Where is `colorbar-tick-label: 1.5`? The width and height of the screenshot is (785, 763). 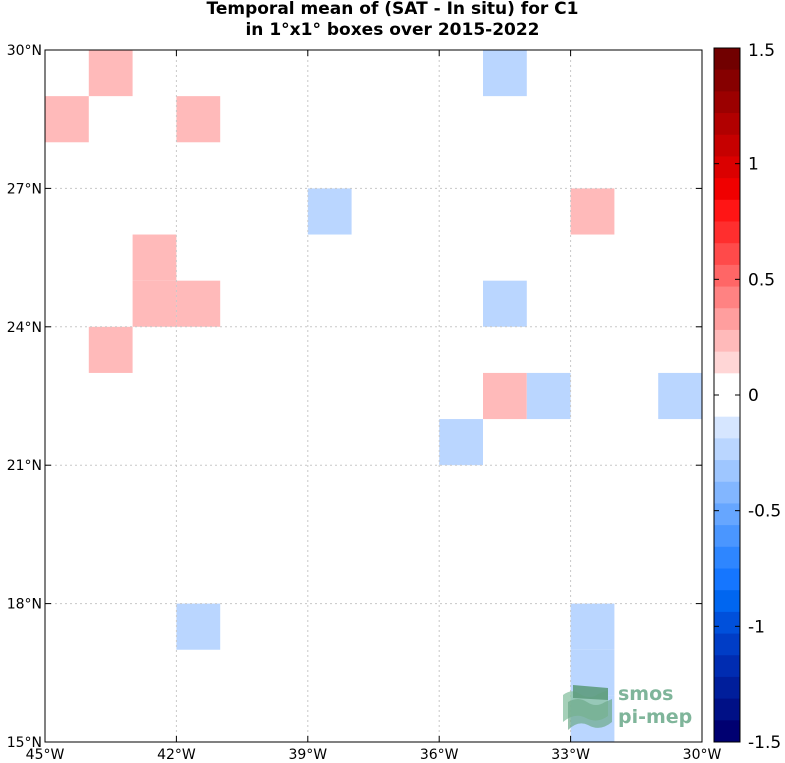
colorbar-tick-label: 1.5 is located at coordinates (761, 51).